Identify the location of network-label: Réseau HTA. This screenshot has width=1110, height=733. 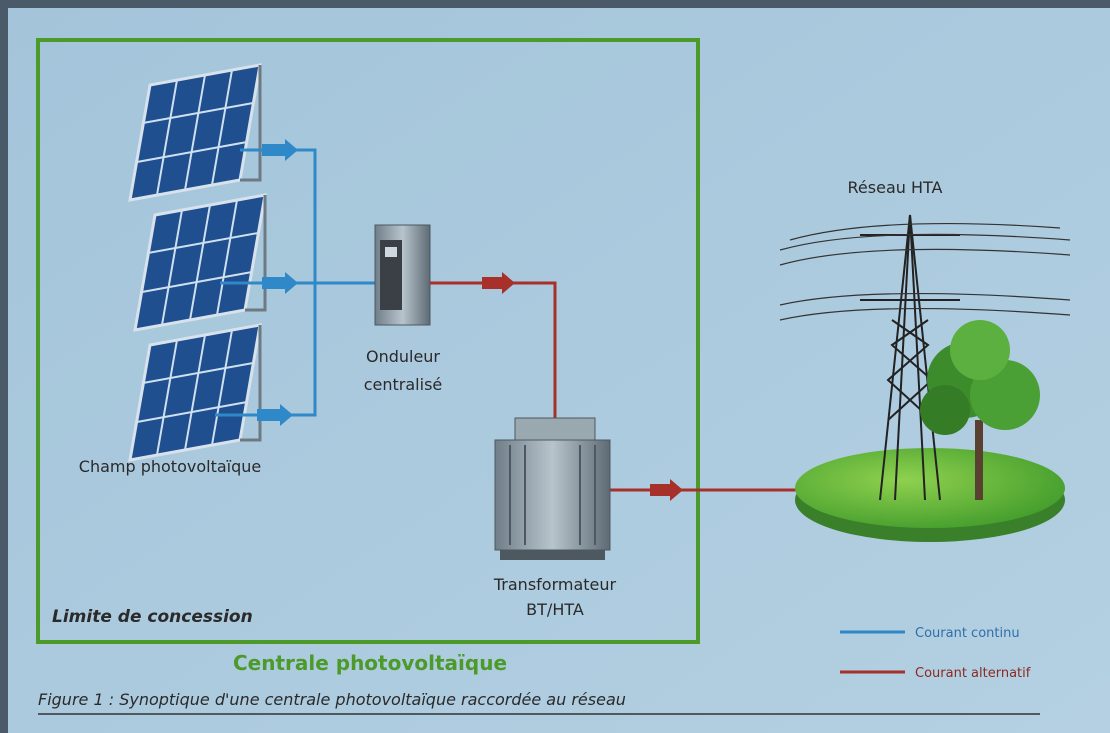
(895, 187).